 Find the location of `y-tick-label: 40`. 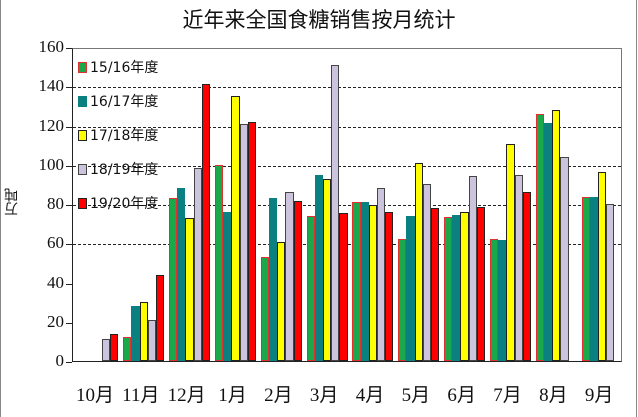

y-tick-label: 40 is located at coordinates (55, 282).